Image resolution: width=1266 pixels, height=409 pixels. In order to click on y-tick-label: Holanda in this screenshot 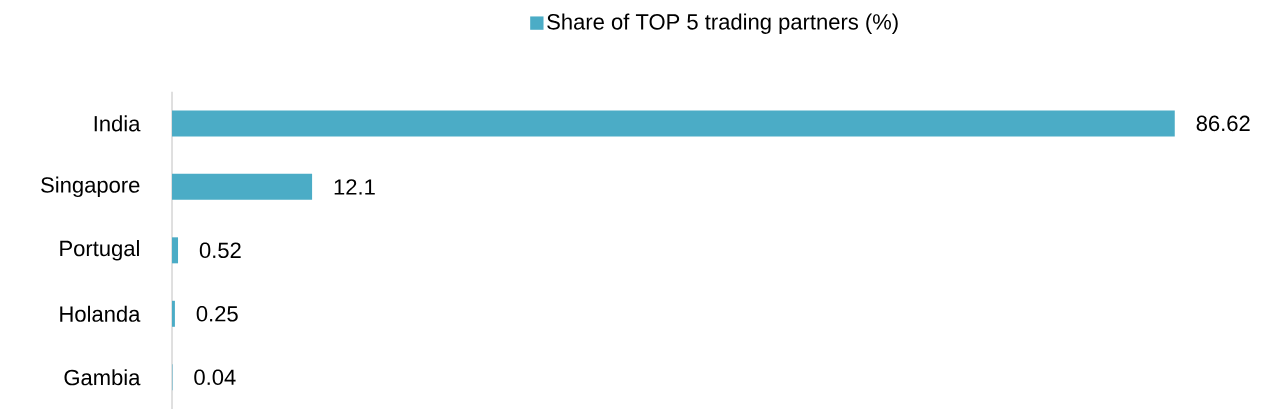, I will do `click(100, 313)`.